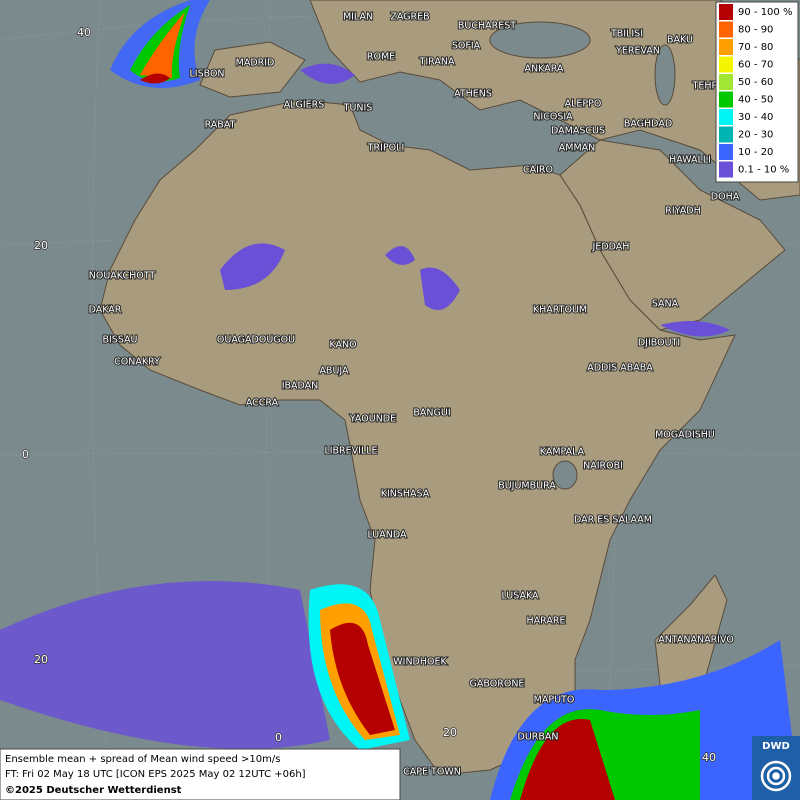 The image size is (800, 800). Describe the element at coordinates (466, 46) in the screenshot. I see `city-label: SOFIA` at that location.